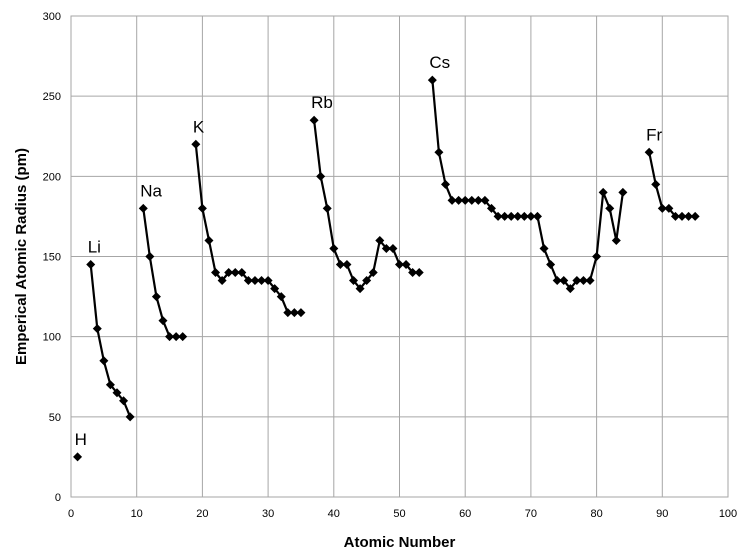 The image size is (737, 554). Describe the element at coordinates (439, 62) in the screenshot. I see `element-label: Cs` at that location.